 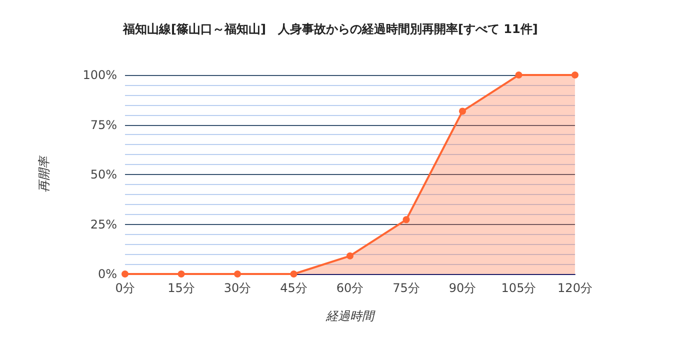 I want to click on y-tick-label: 25%, so click(x=103, y=224).